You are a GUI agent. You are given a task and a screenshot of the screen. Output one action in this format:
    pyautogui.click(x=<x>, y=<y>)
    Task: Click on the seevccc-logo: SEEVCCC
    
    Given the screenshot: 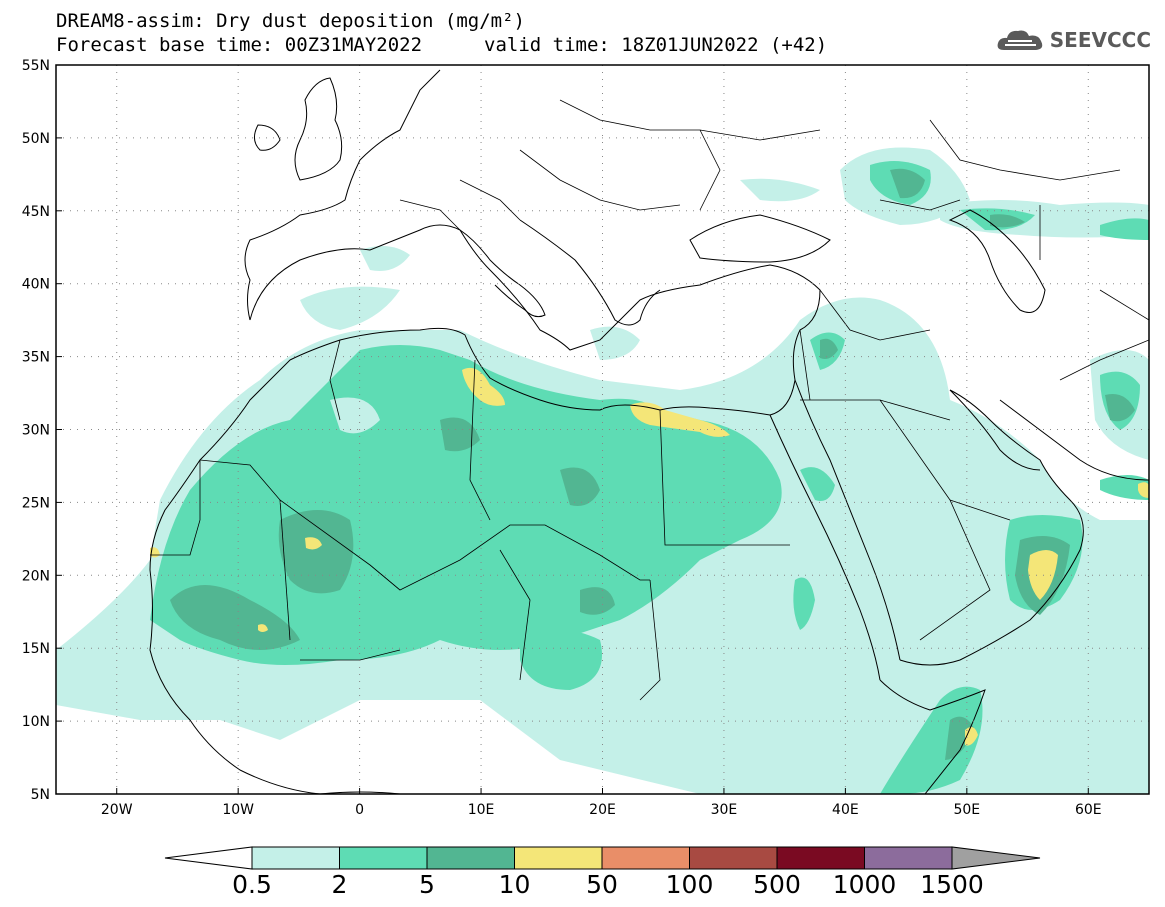 What is the action you would take?
    pyautogui.click(x=1073, y=40)
    